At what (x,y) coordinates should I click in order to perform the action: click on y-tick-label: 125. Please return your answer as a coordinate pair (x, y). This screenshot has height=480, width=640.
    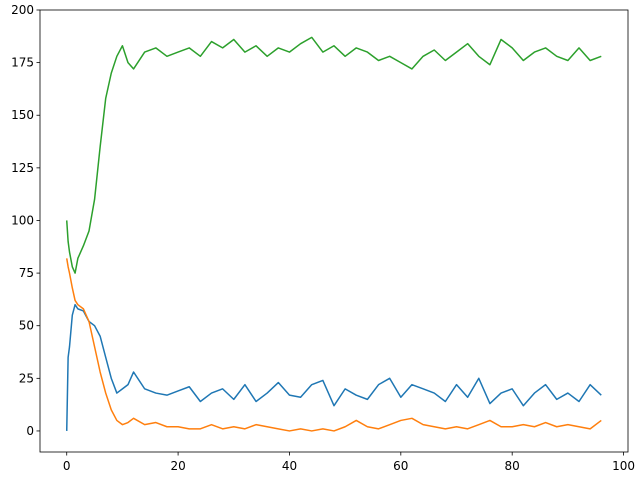
    Looking at the image, I should click on (22, 168).